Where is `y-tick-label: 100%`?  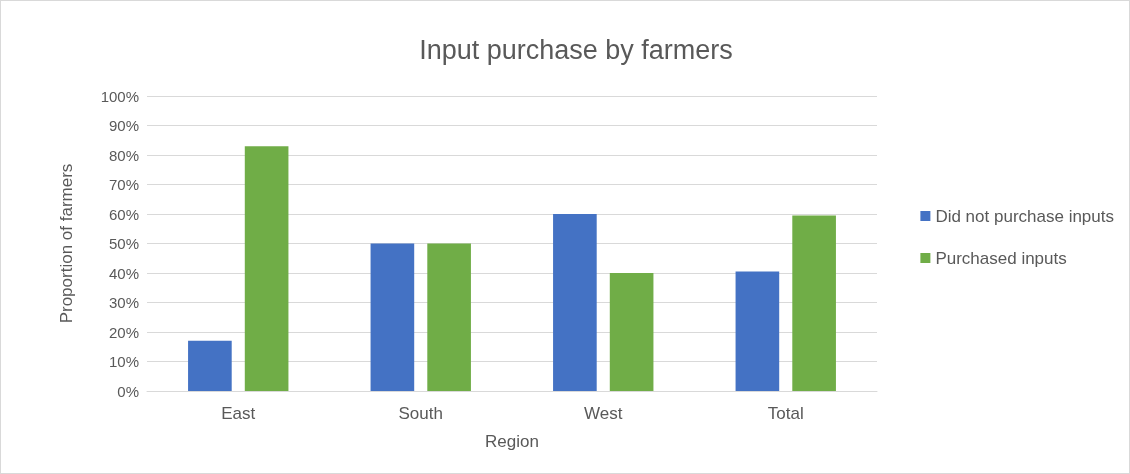
y-tick-label: 100% is located at coordinates (119, 96).